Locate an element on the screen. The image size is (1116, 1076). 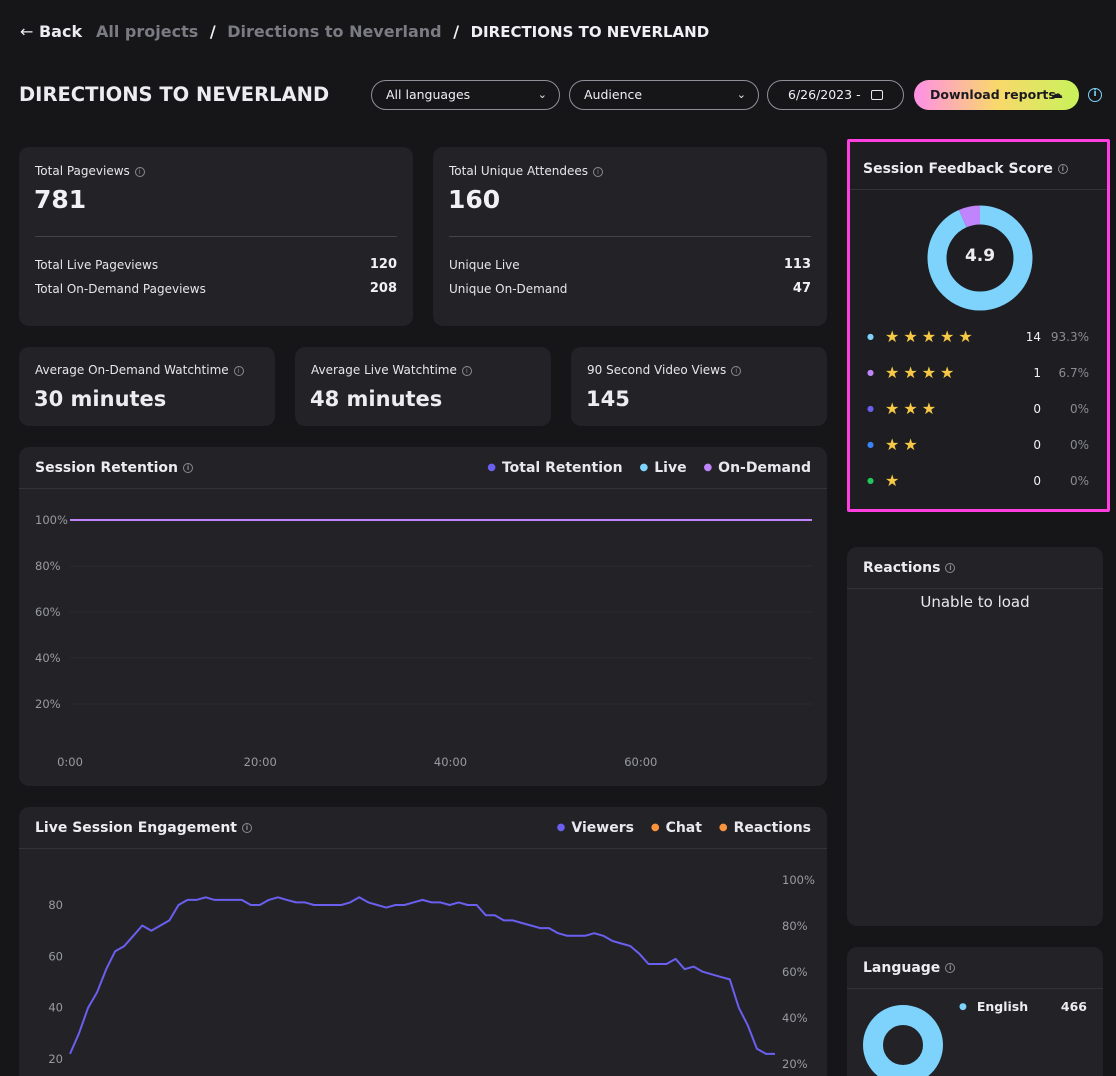
x-tick-label: 0:00 is located at coordinates (70, 762).